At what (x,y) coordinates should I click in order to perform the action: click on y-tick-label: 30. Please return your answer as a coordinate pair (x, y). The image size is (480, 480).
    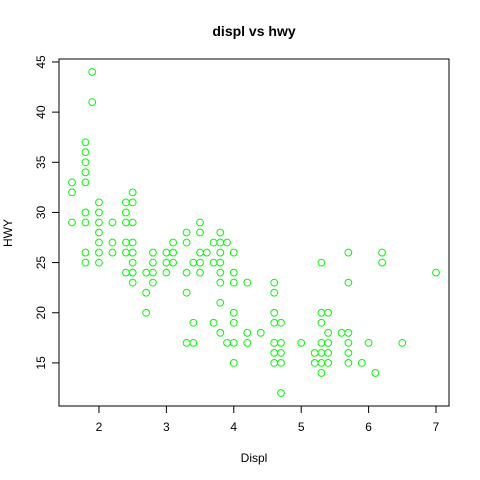
    Looking at the image, I should click on (41, 212).